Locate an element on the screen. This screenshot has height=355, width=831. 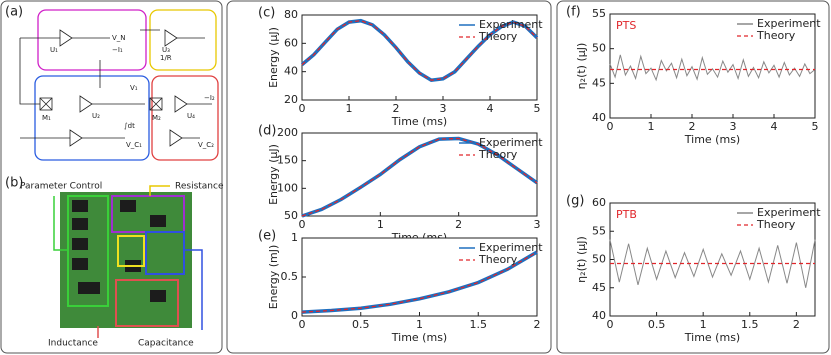
photo-label: Inductance is located at coordinates (73, 344).